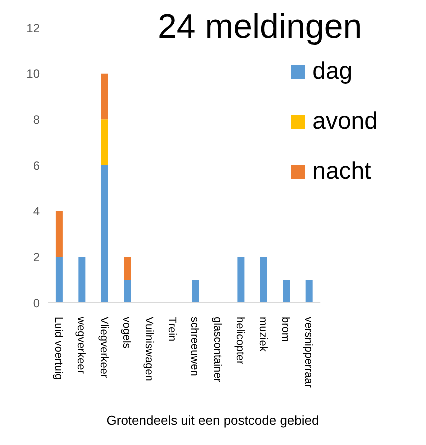  I want to click on x-tick-label: Vuilniswagen, so click(149, 349).